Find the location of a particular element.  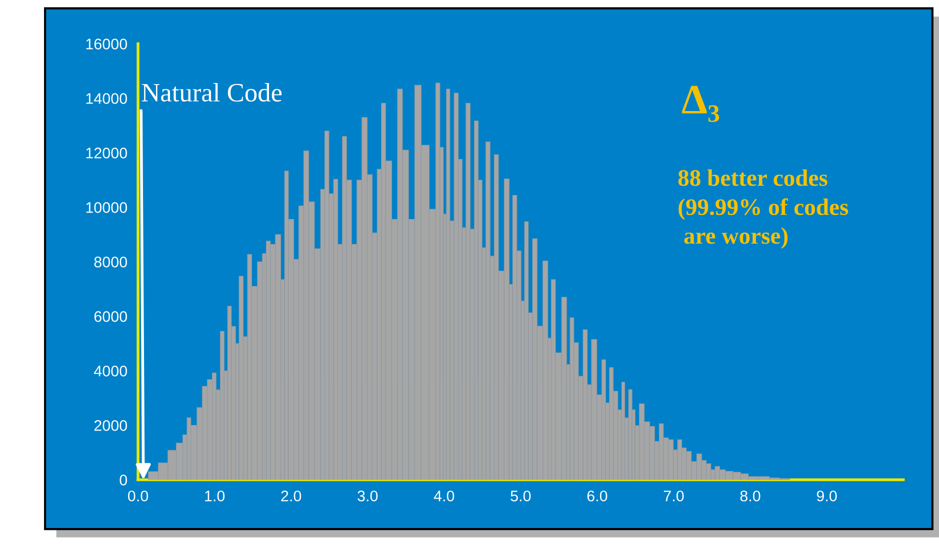

y-tick-label: 10000 is located at coordinates (107, 207).